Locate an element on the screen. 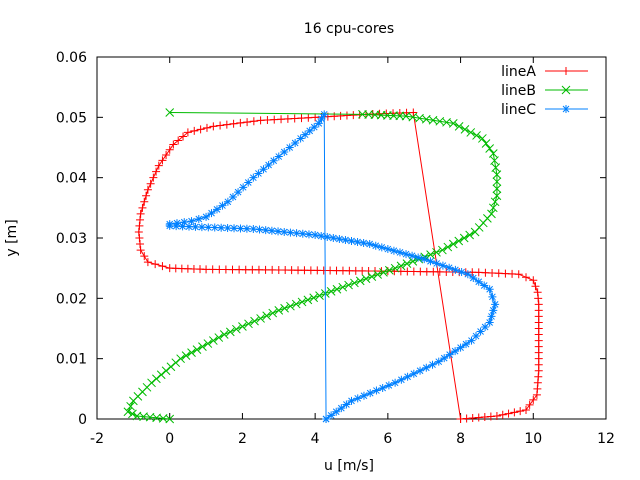 This screenshot has height=480, width=640. legend-label: lineC is located at coordinates (518, 110).